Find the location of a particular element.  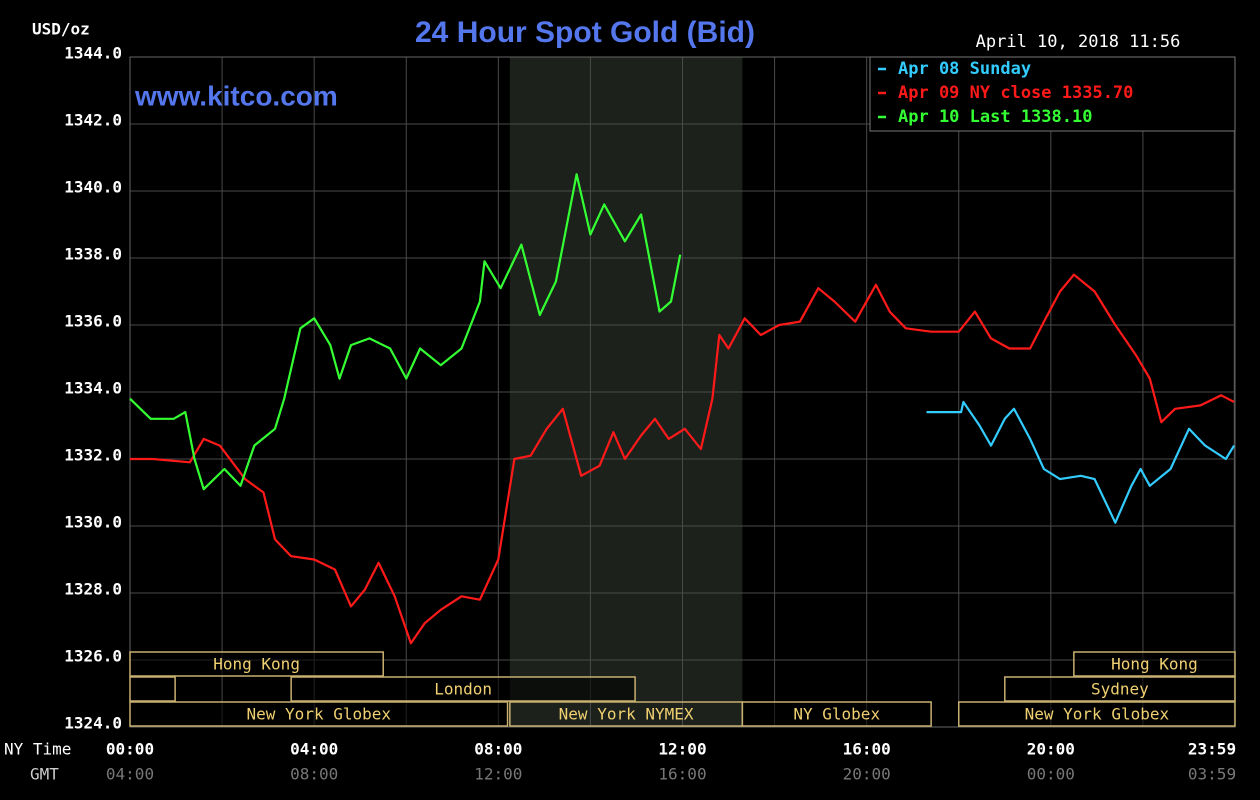

y-tick-label: 1328.0 is located at coordinates (93, 589).